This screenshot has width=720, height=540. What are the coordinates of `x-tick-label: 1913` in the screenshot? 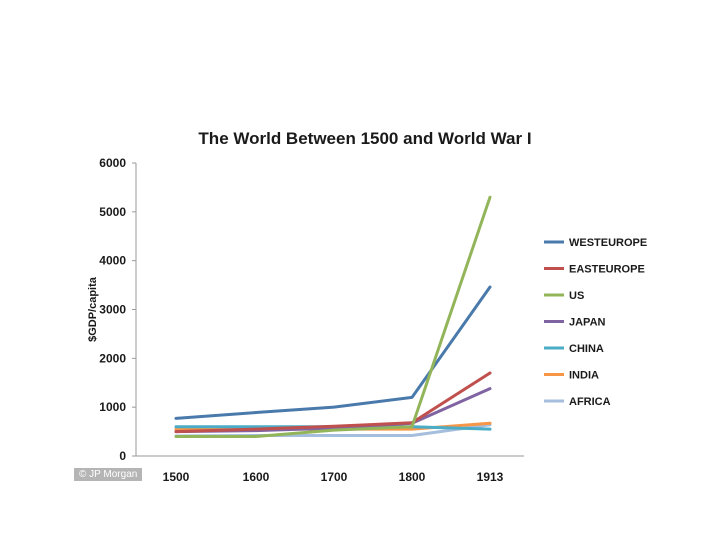 It's located at (490, 477).